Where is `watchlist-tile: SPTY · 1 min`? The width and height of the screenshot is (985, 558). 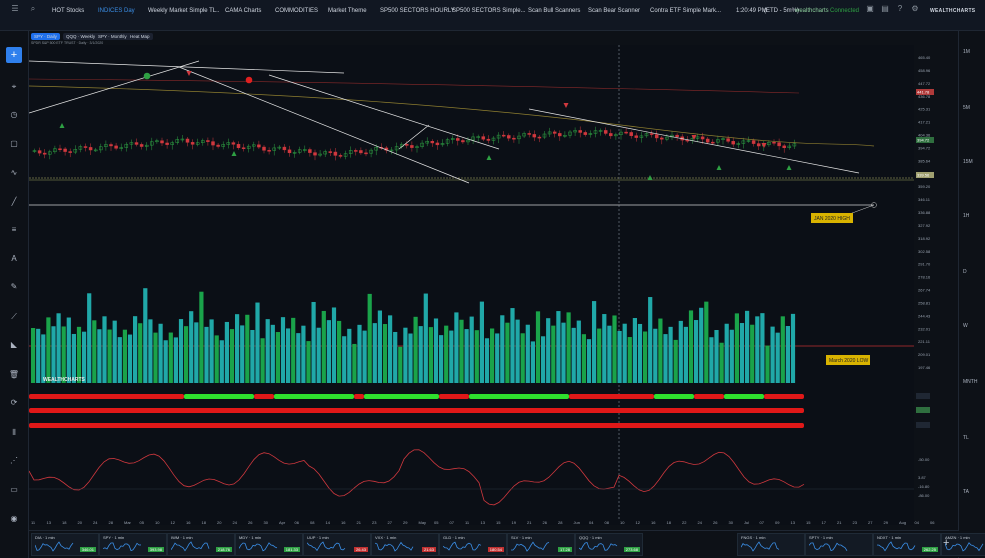
watchlist-tile: SPTY · 1 min is located at coordinates (839, 544).